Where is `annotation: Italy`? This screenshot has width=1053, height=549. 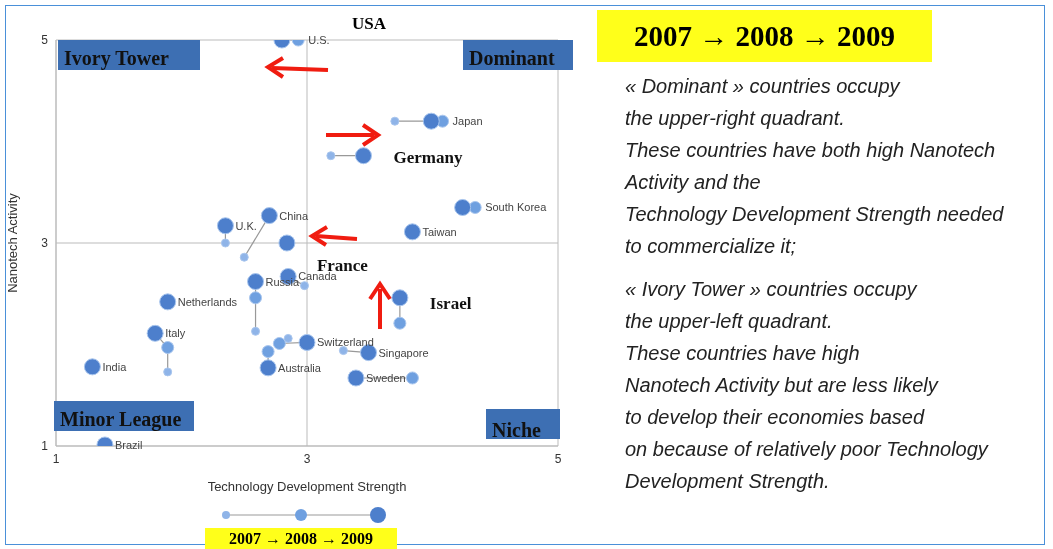 annotation: Italy is located at coordinates (175, 333).